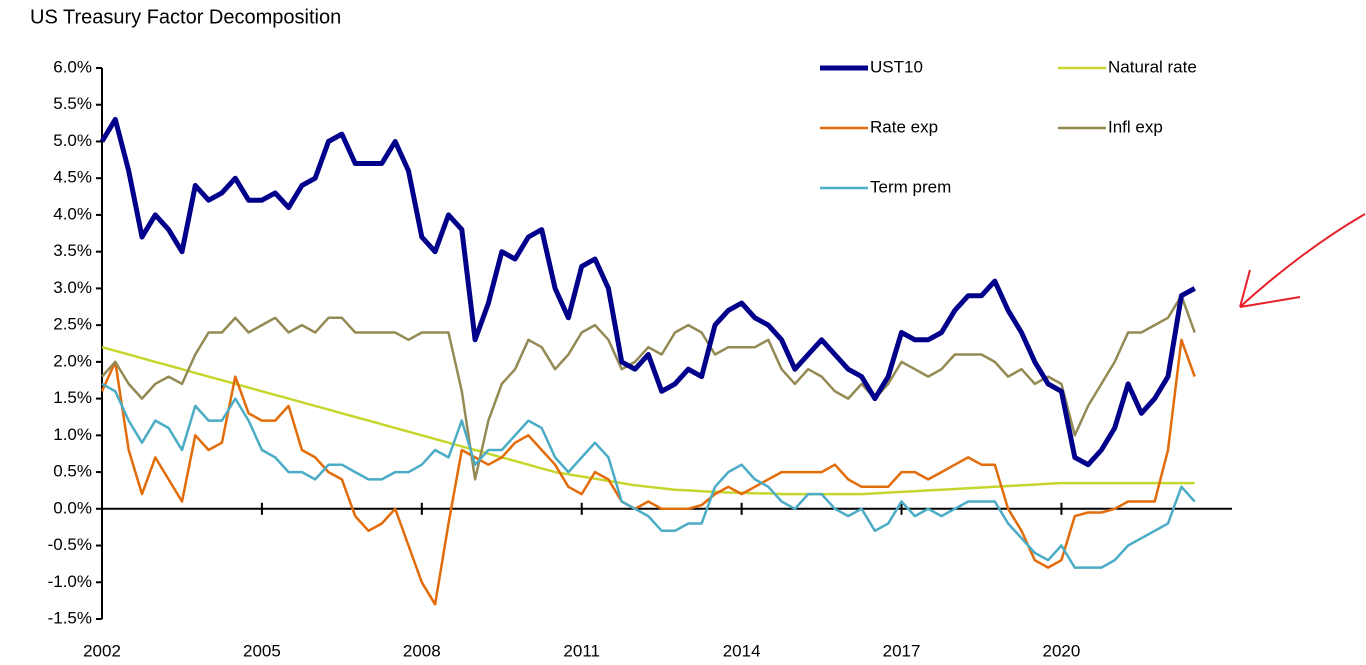 The width and height of the screenshot is (1366, 665). Describe the element at coordinates (72, 213) in the screenshot. I see `y-tick-label: 4.0%` at that location.